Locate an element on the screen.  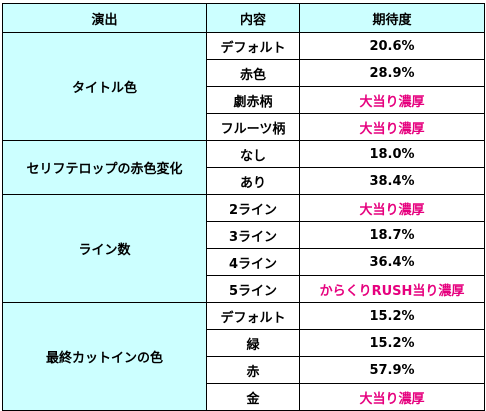
table-row: セリフテロップの赤色変化 なし 18.0% is located at coordinates (243, 167).